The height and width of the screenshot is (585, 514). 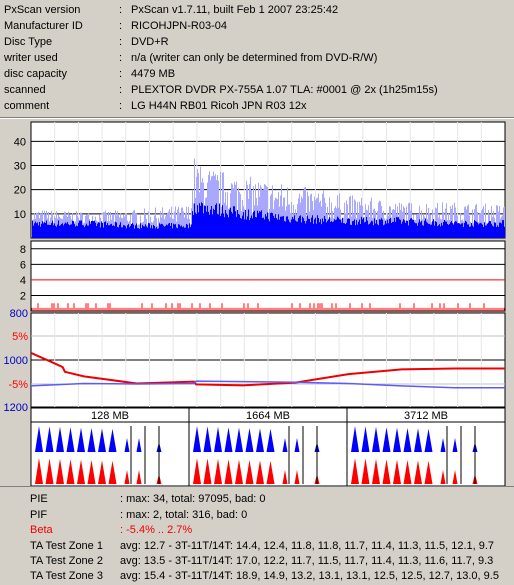 What do you see at coordinates (20, 167) in the screenshot?
I see `pie-tick-label: 30` at bounding box center [20, 167].